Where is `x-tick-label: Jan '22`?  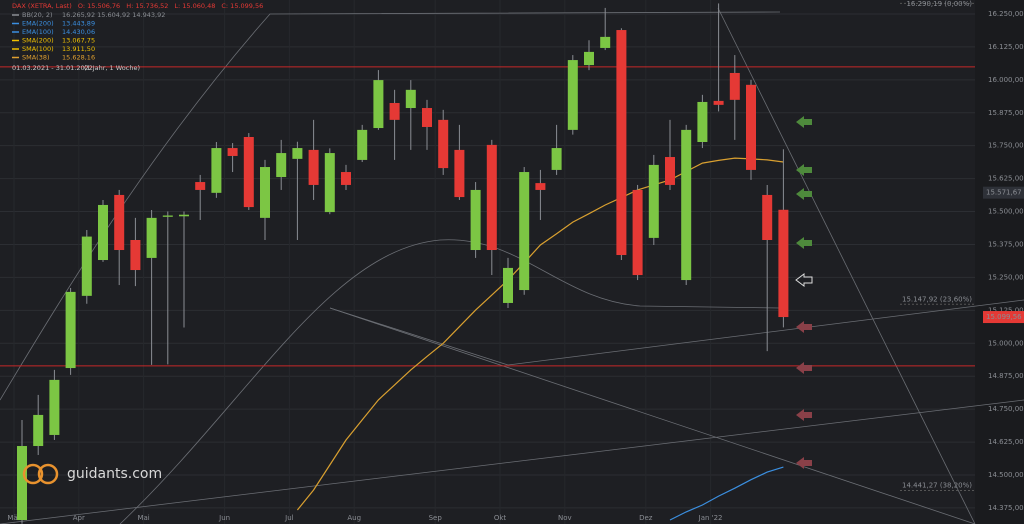 x-tick-label: Jan '22 is located at coordinates (710, 518).